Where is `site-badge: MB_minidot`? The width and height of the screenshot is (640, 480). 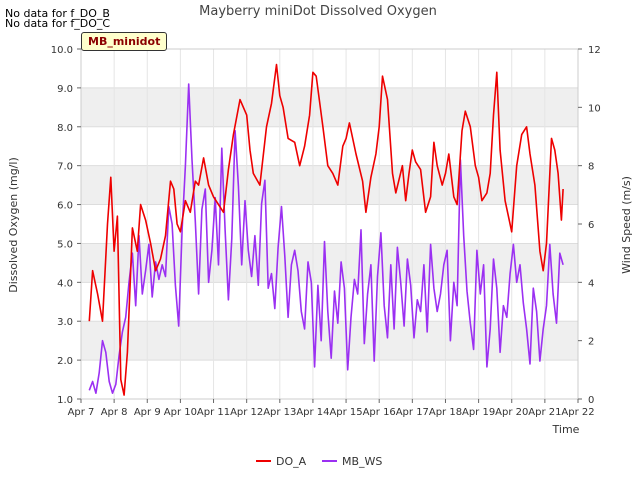
site-badge: MB_minidot is located at coordinates (124, 41).